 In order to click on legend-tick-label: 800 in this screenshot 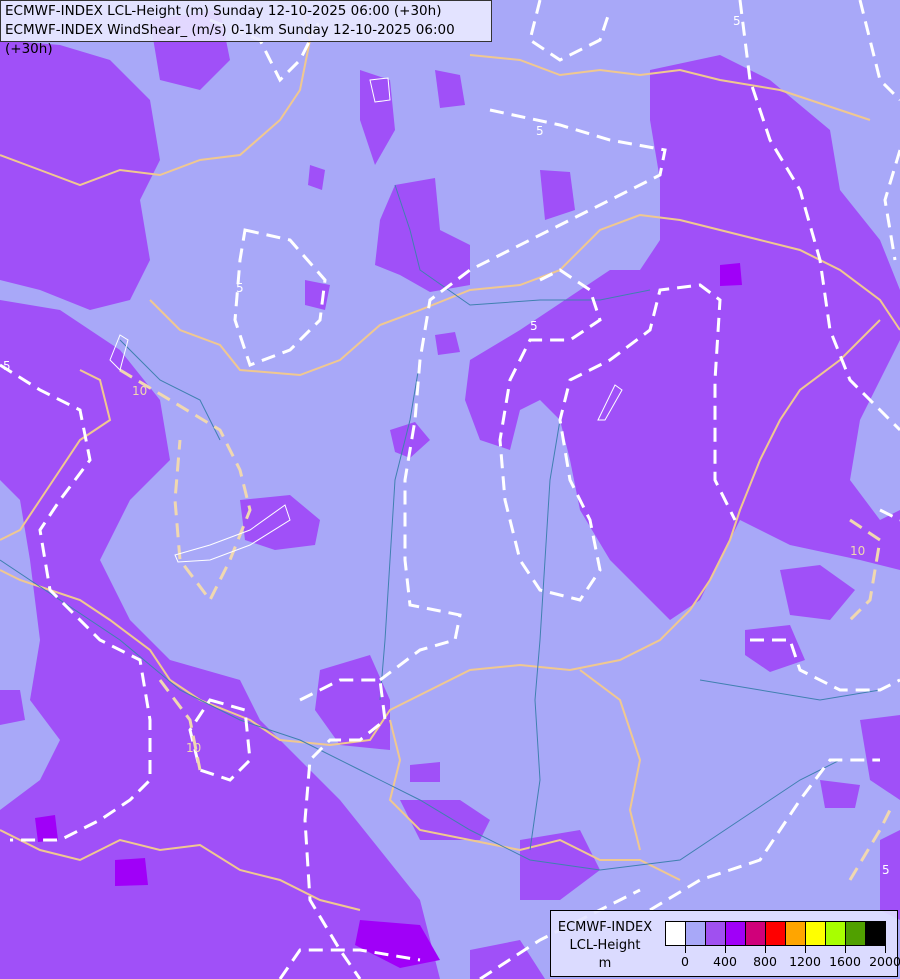, I will do `click(765, 961)`.